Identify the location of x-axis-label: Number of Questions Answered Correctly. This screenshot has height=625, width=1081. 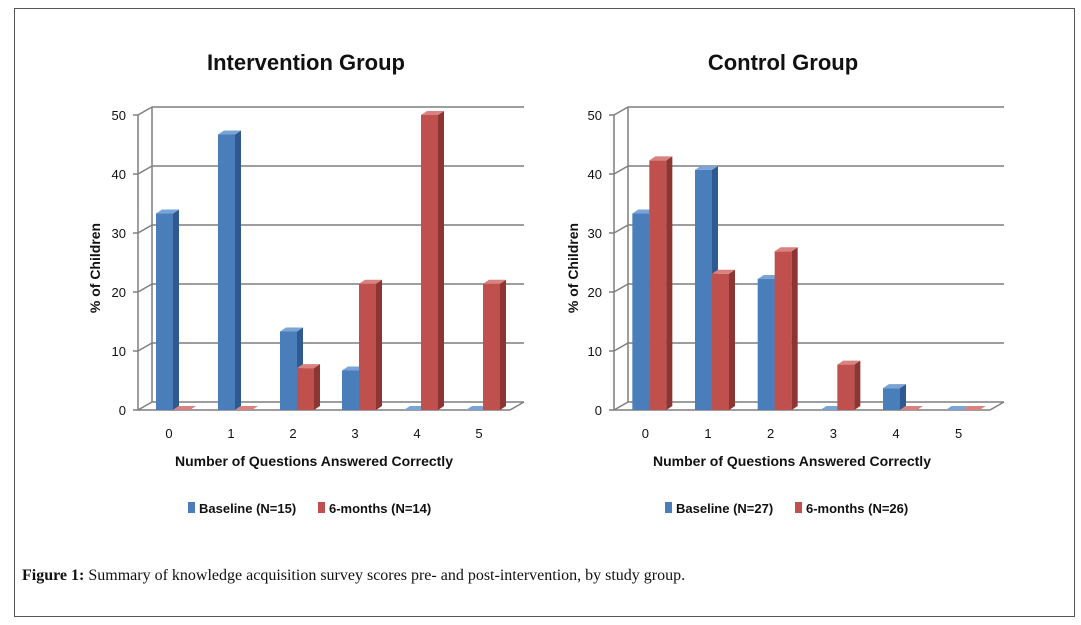
(792, 461).